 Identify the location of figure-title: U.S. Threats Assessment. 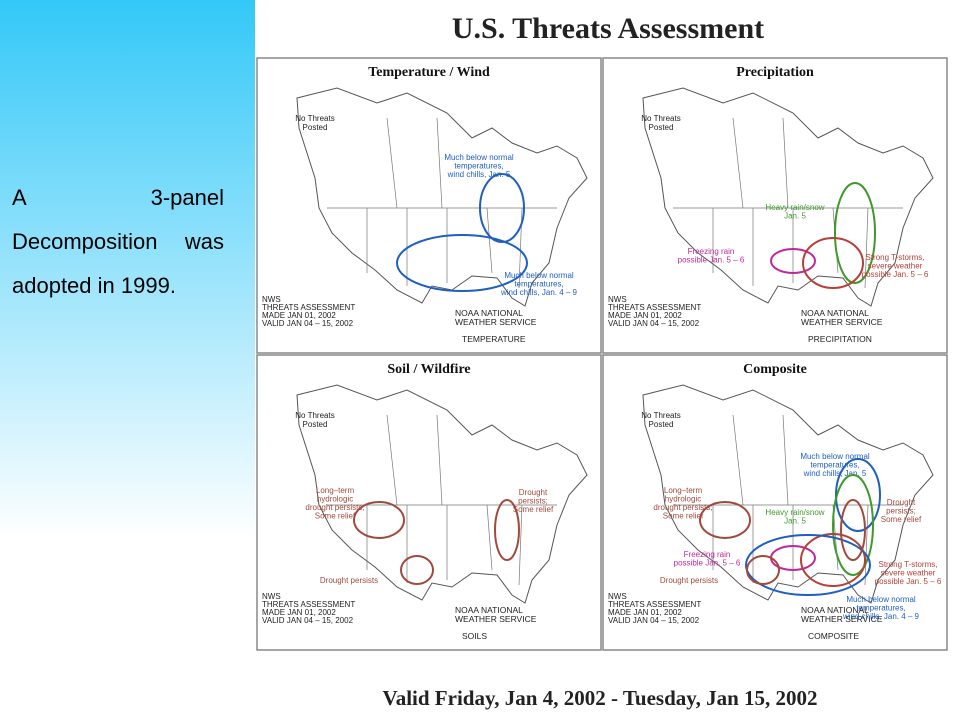
(608, 28).